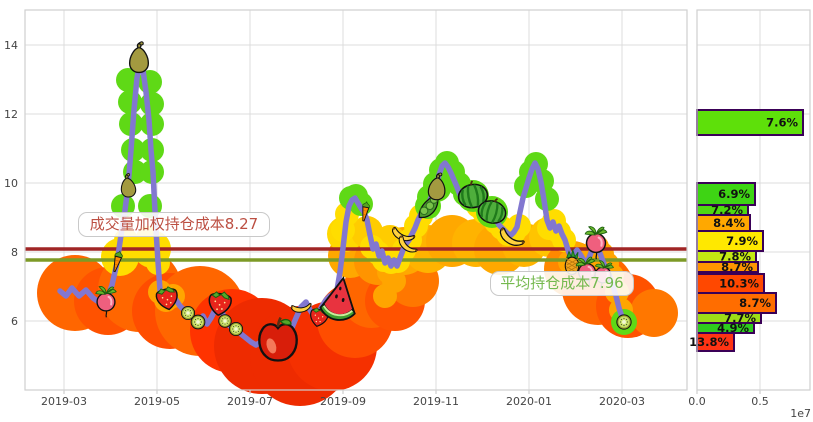 Image resolution: width=813 pixels, height=422 pixels. I want to click on main-y-tick-label: 6, so click(14, 321).